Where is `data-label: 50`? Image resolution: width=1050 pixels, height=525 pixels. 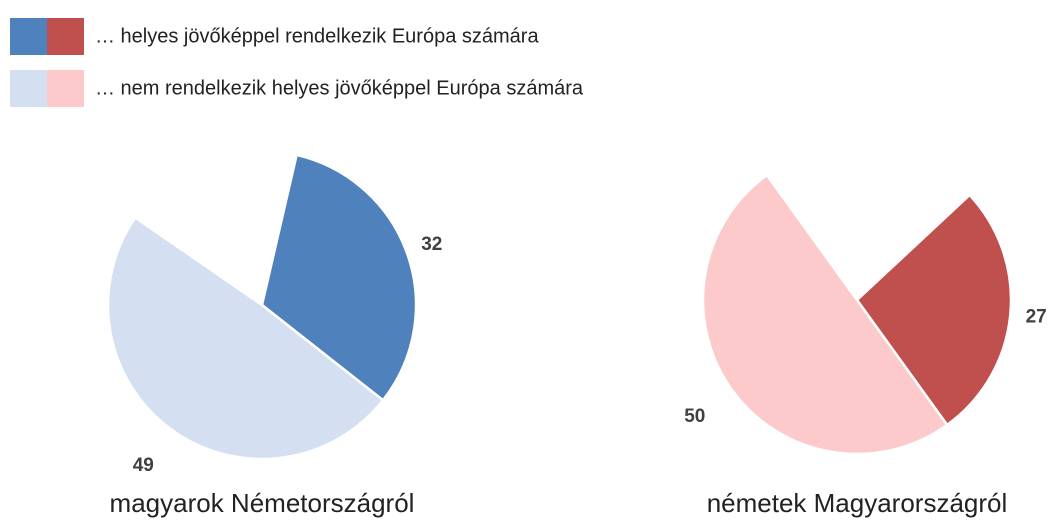
data-label: 50 is located at coordinates (694, 416).